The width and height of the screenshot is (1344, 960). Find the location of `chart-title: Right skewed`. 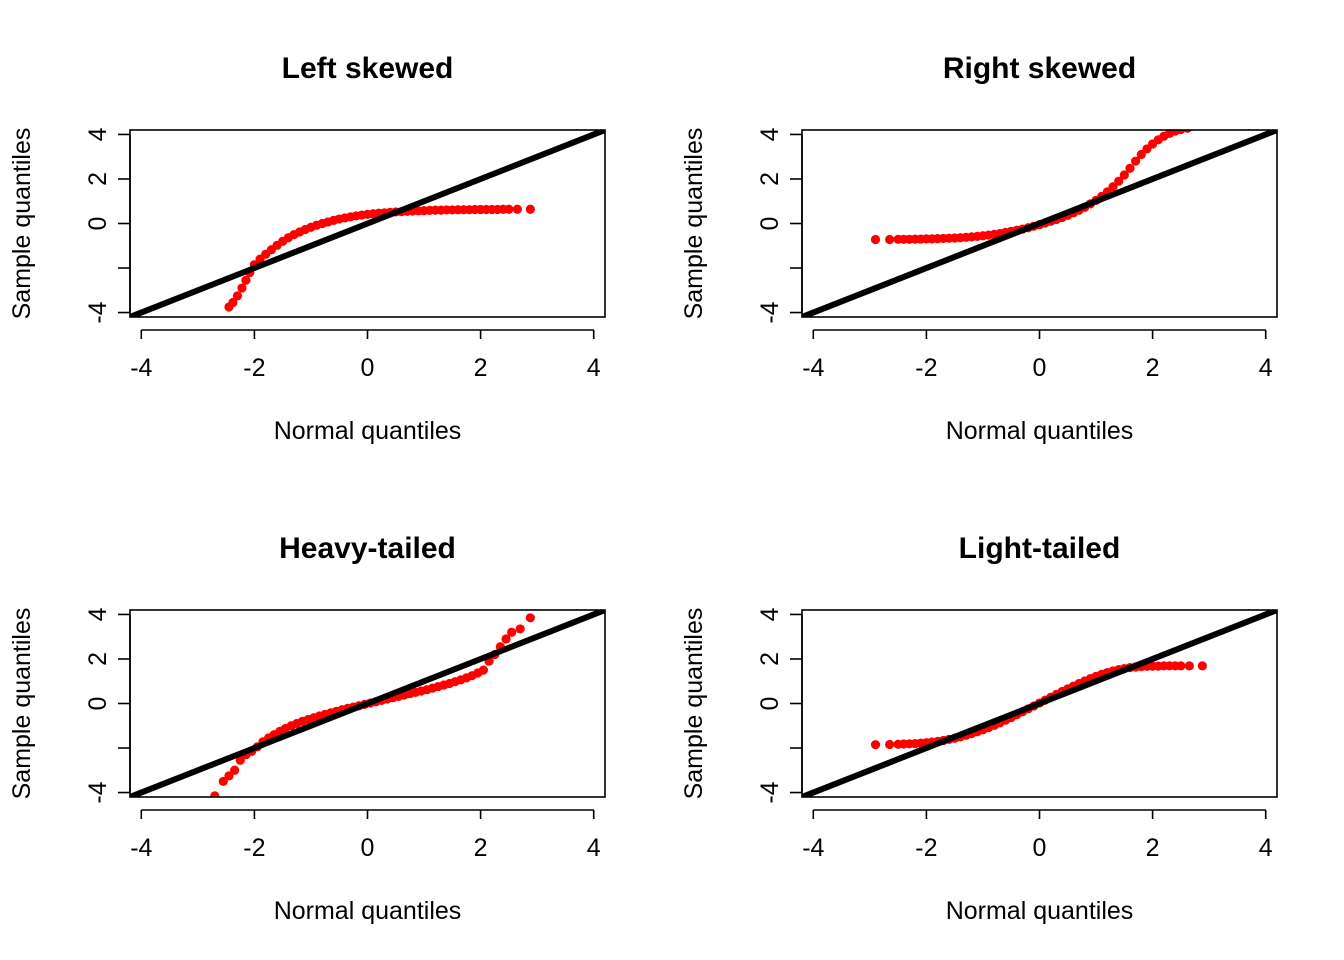

chart-title: Right skewed is located at coordinates (1039, 68).